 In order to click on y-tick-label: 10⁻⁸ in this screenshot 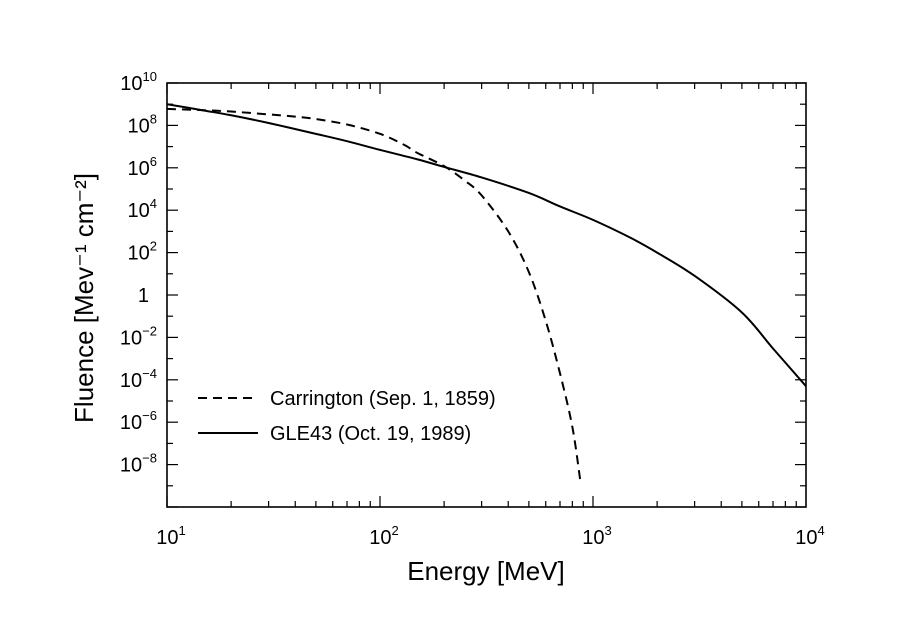, I will do `click(138, 464)`.